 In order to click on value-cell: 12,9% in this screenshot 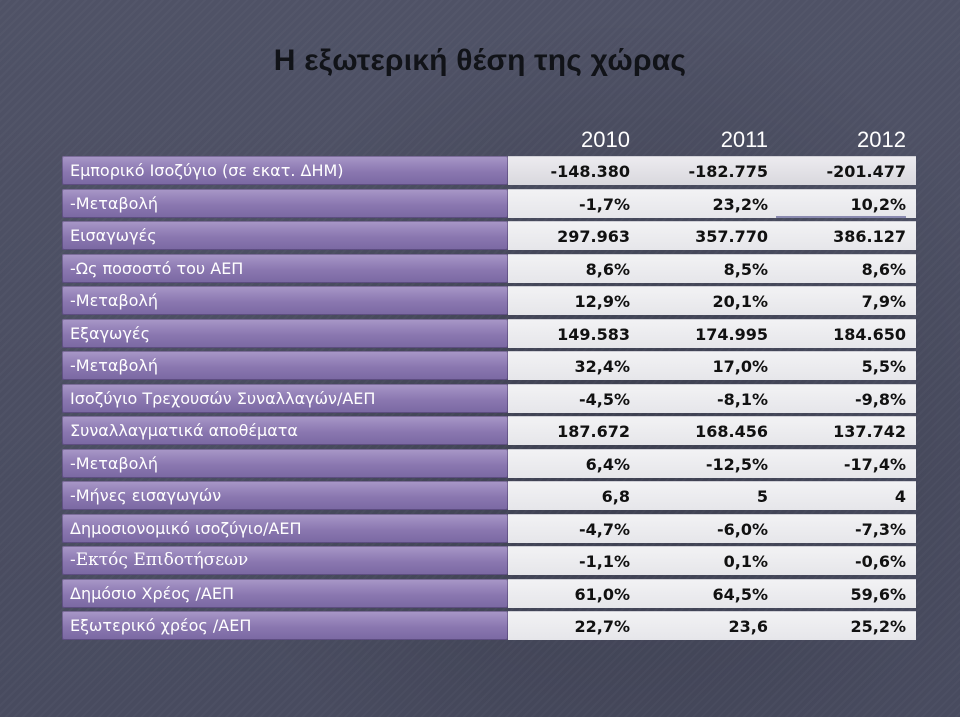, I will do `click(602, 301)`.